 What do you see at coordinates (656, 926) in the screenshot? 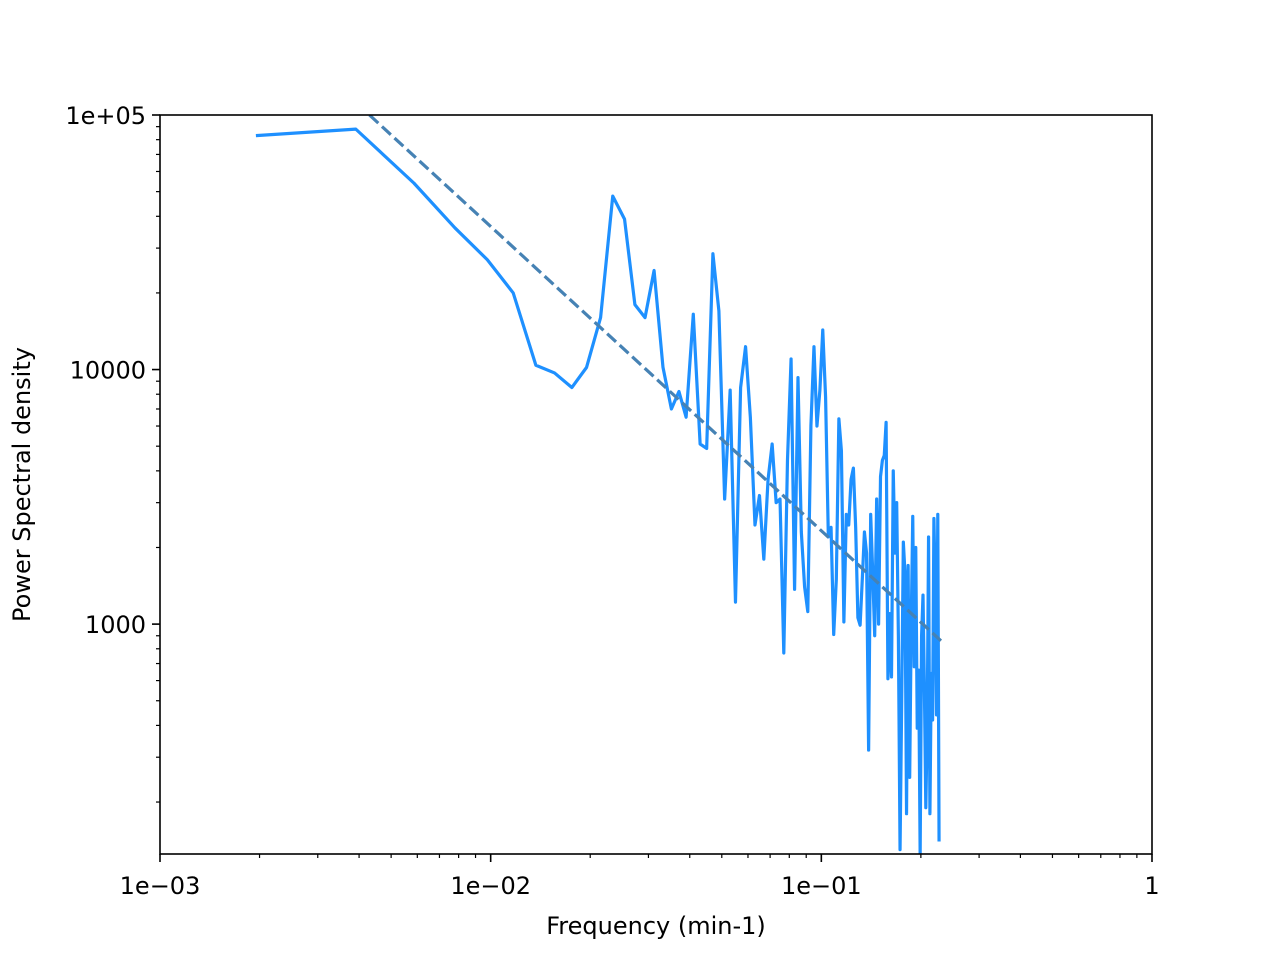
I see `x-axis-label: Frequency (min-1)` at bounding box center [656, 926].